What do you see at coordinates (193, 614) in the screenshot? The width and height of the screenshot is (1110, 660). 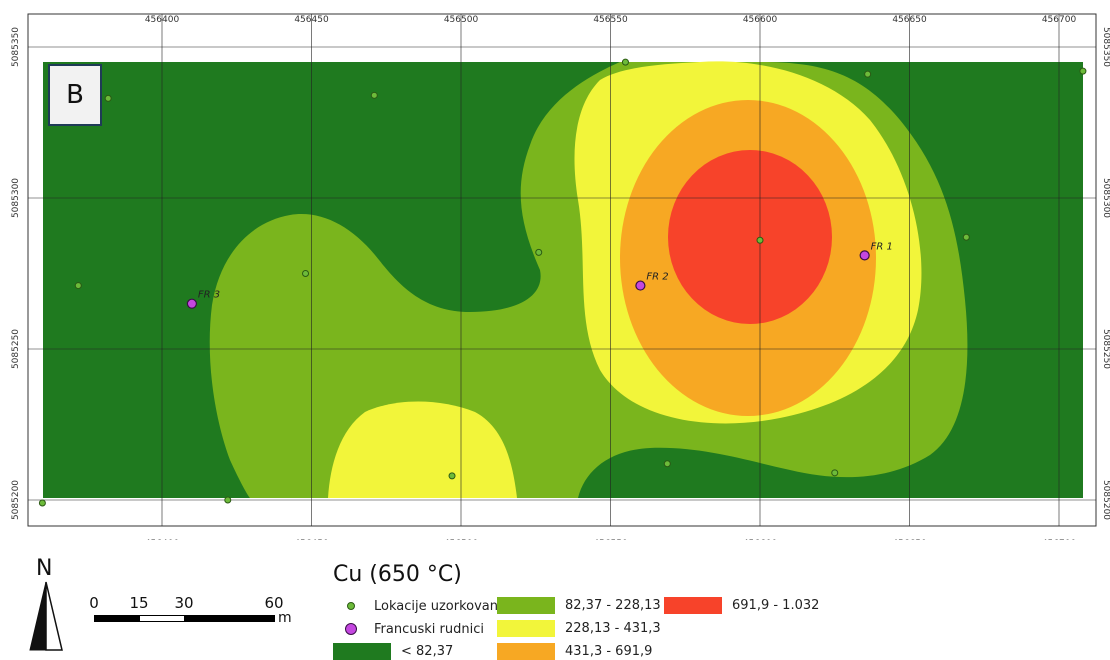 I see `scale-bar: 0 15 30 60 m` at bounding box center [193, 614].